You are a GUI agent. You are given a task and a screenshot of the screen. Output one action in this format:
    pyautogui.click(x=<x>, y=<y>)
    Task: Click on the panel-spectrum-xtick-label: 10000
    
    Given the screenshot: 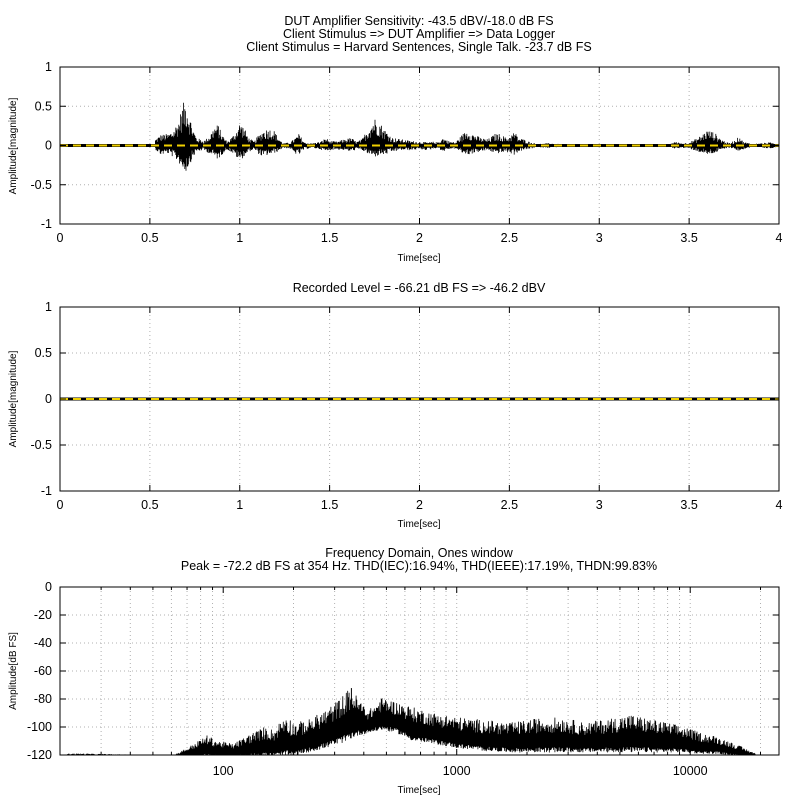 What is the action you would take?
    pyautogui.click(x=690, y=771)
    